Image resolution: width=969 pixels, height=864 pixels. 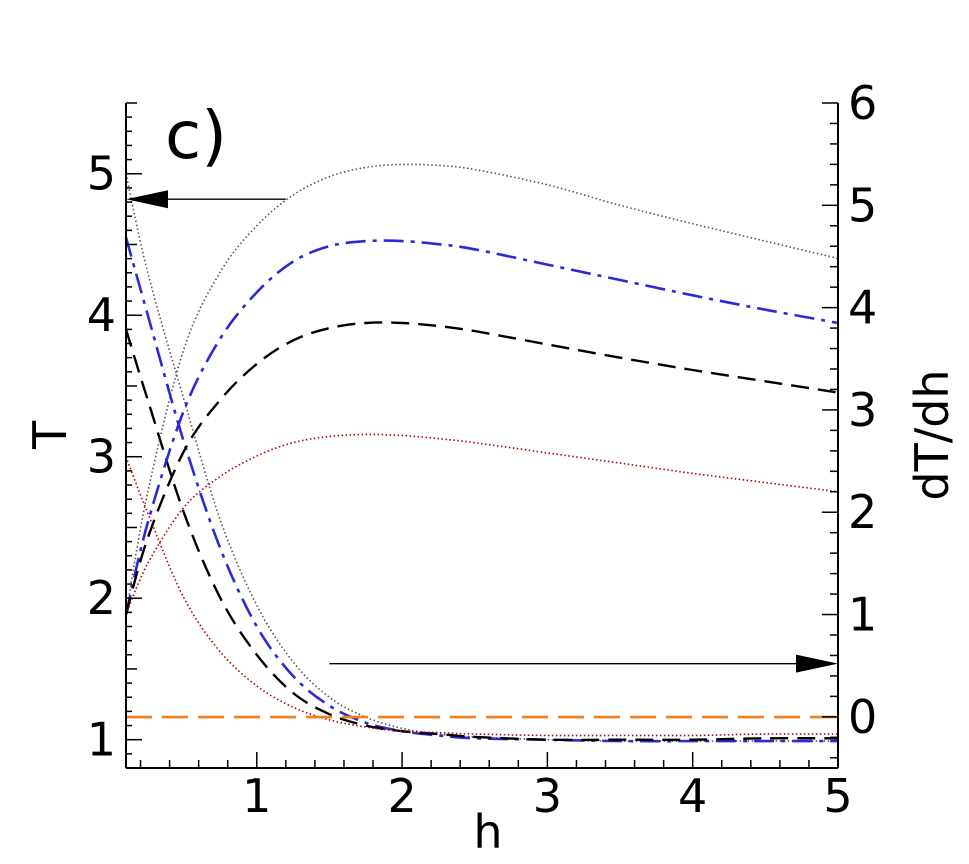 What do you see at coordinates (101, 740) in the screenshot?
I see `y-left-tick-label: 1` at bounding box center [101, 740].